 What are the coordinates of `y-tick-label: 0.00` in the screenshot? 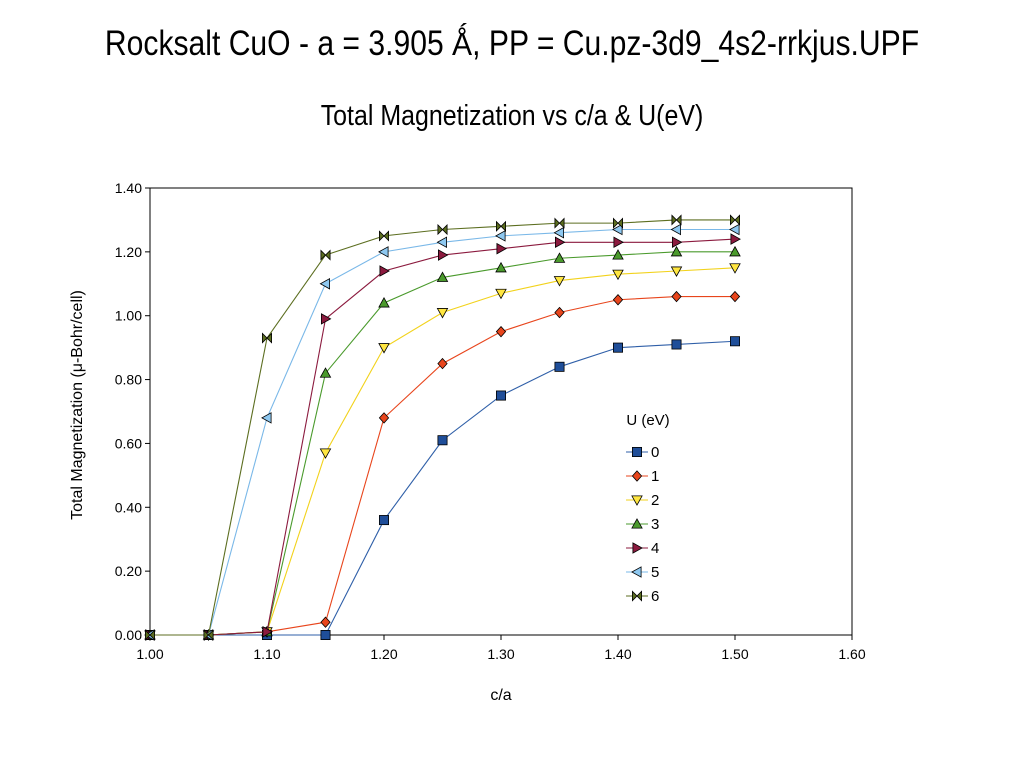 It's located at (128, 635).